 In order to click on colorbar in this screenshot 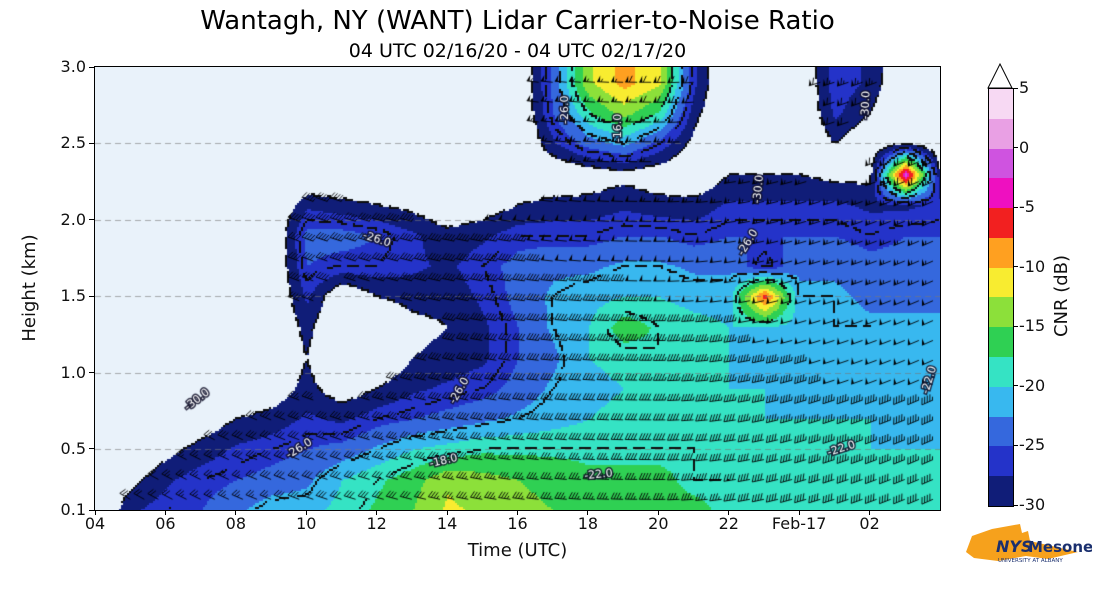, I will do `click(1001, 297)`.